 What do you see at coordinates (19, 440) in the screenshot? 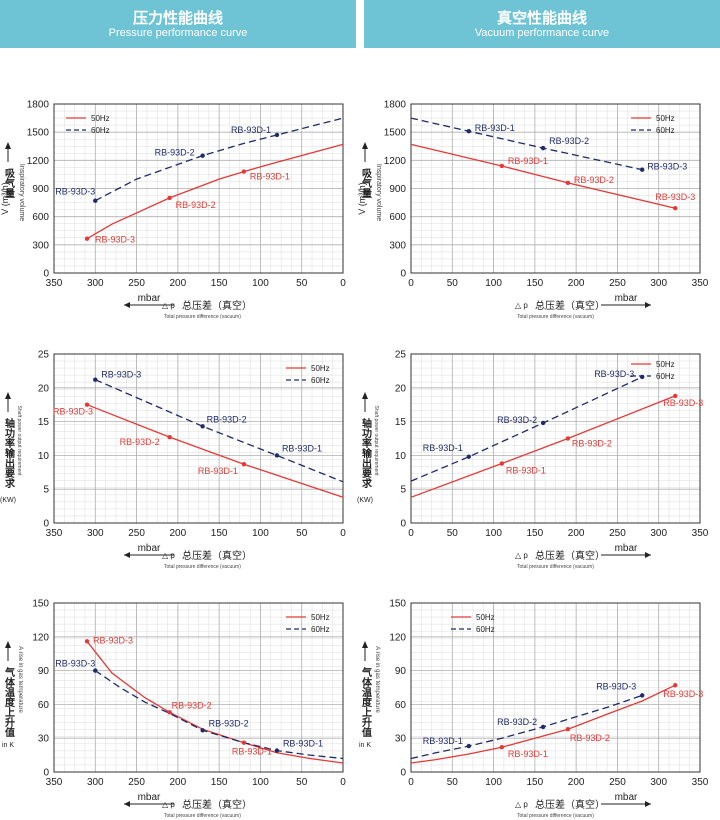
I see `y-axis-title-en: Shaft power output requirement` at bounding box center [19, 440].